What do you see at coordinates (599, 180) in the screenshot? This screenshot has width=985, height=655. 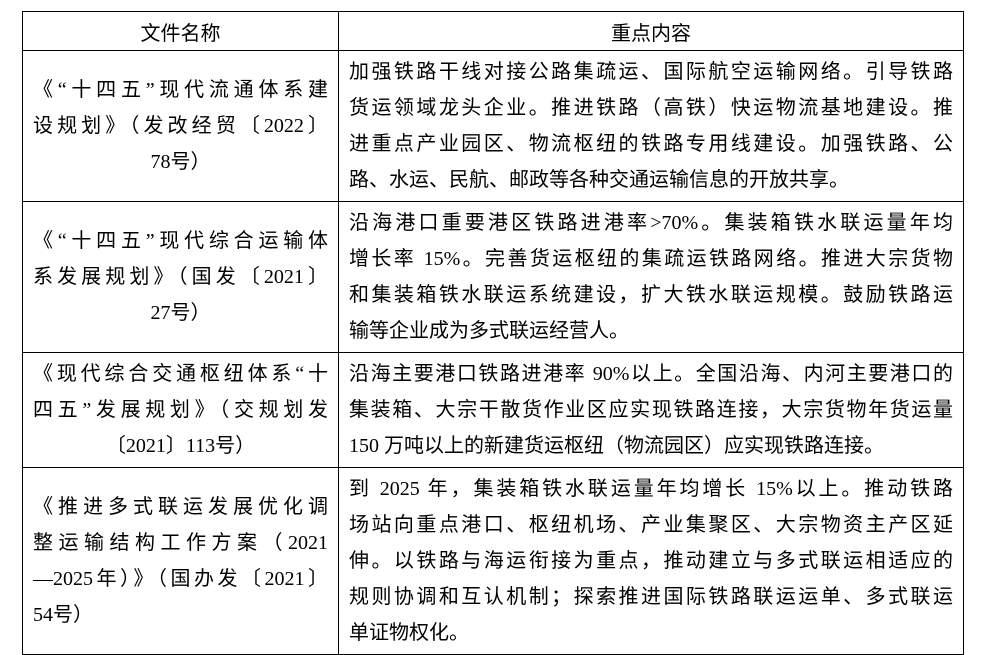 I see `text-line: 路、水运、民航、邮政等各种交通运输信息的开放共享。` at bounding box center [599, 180].